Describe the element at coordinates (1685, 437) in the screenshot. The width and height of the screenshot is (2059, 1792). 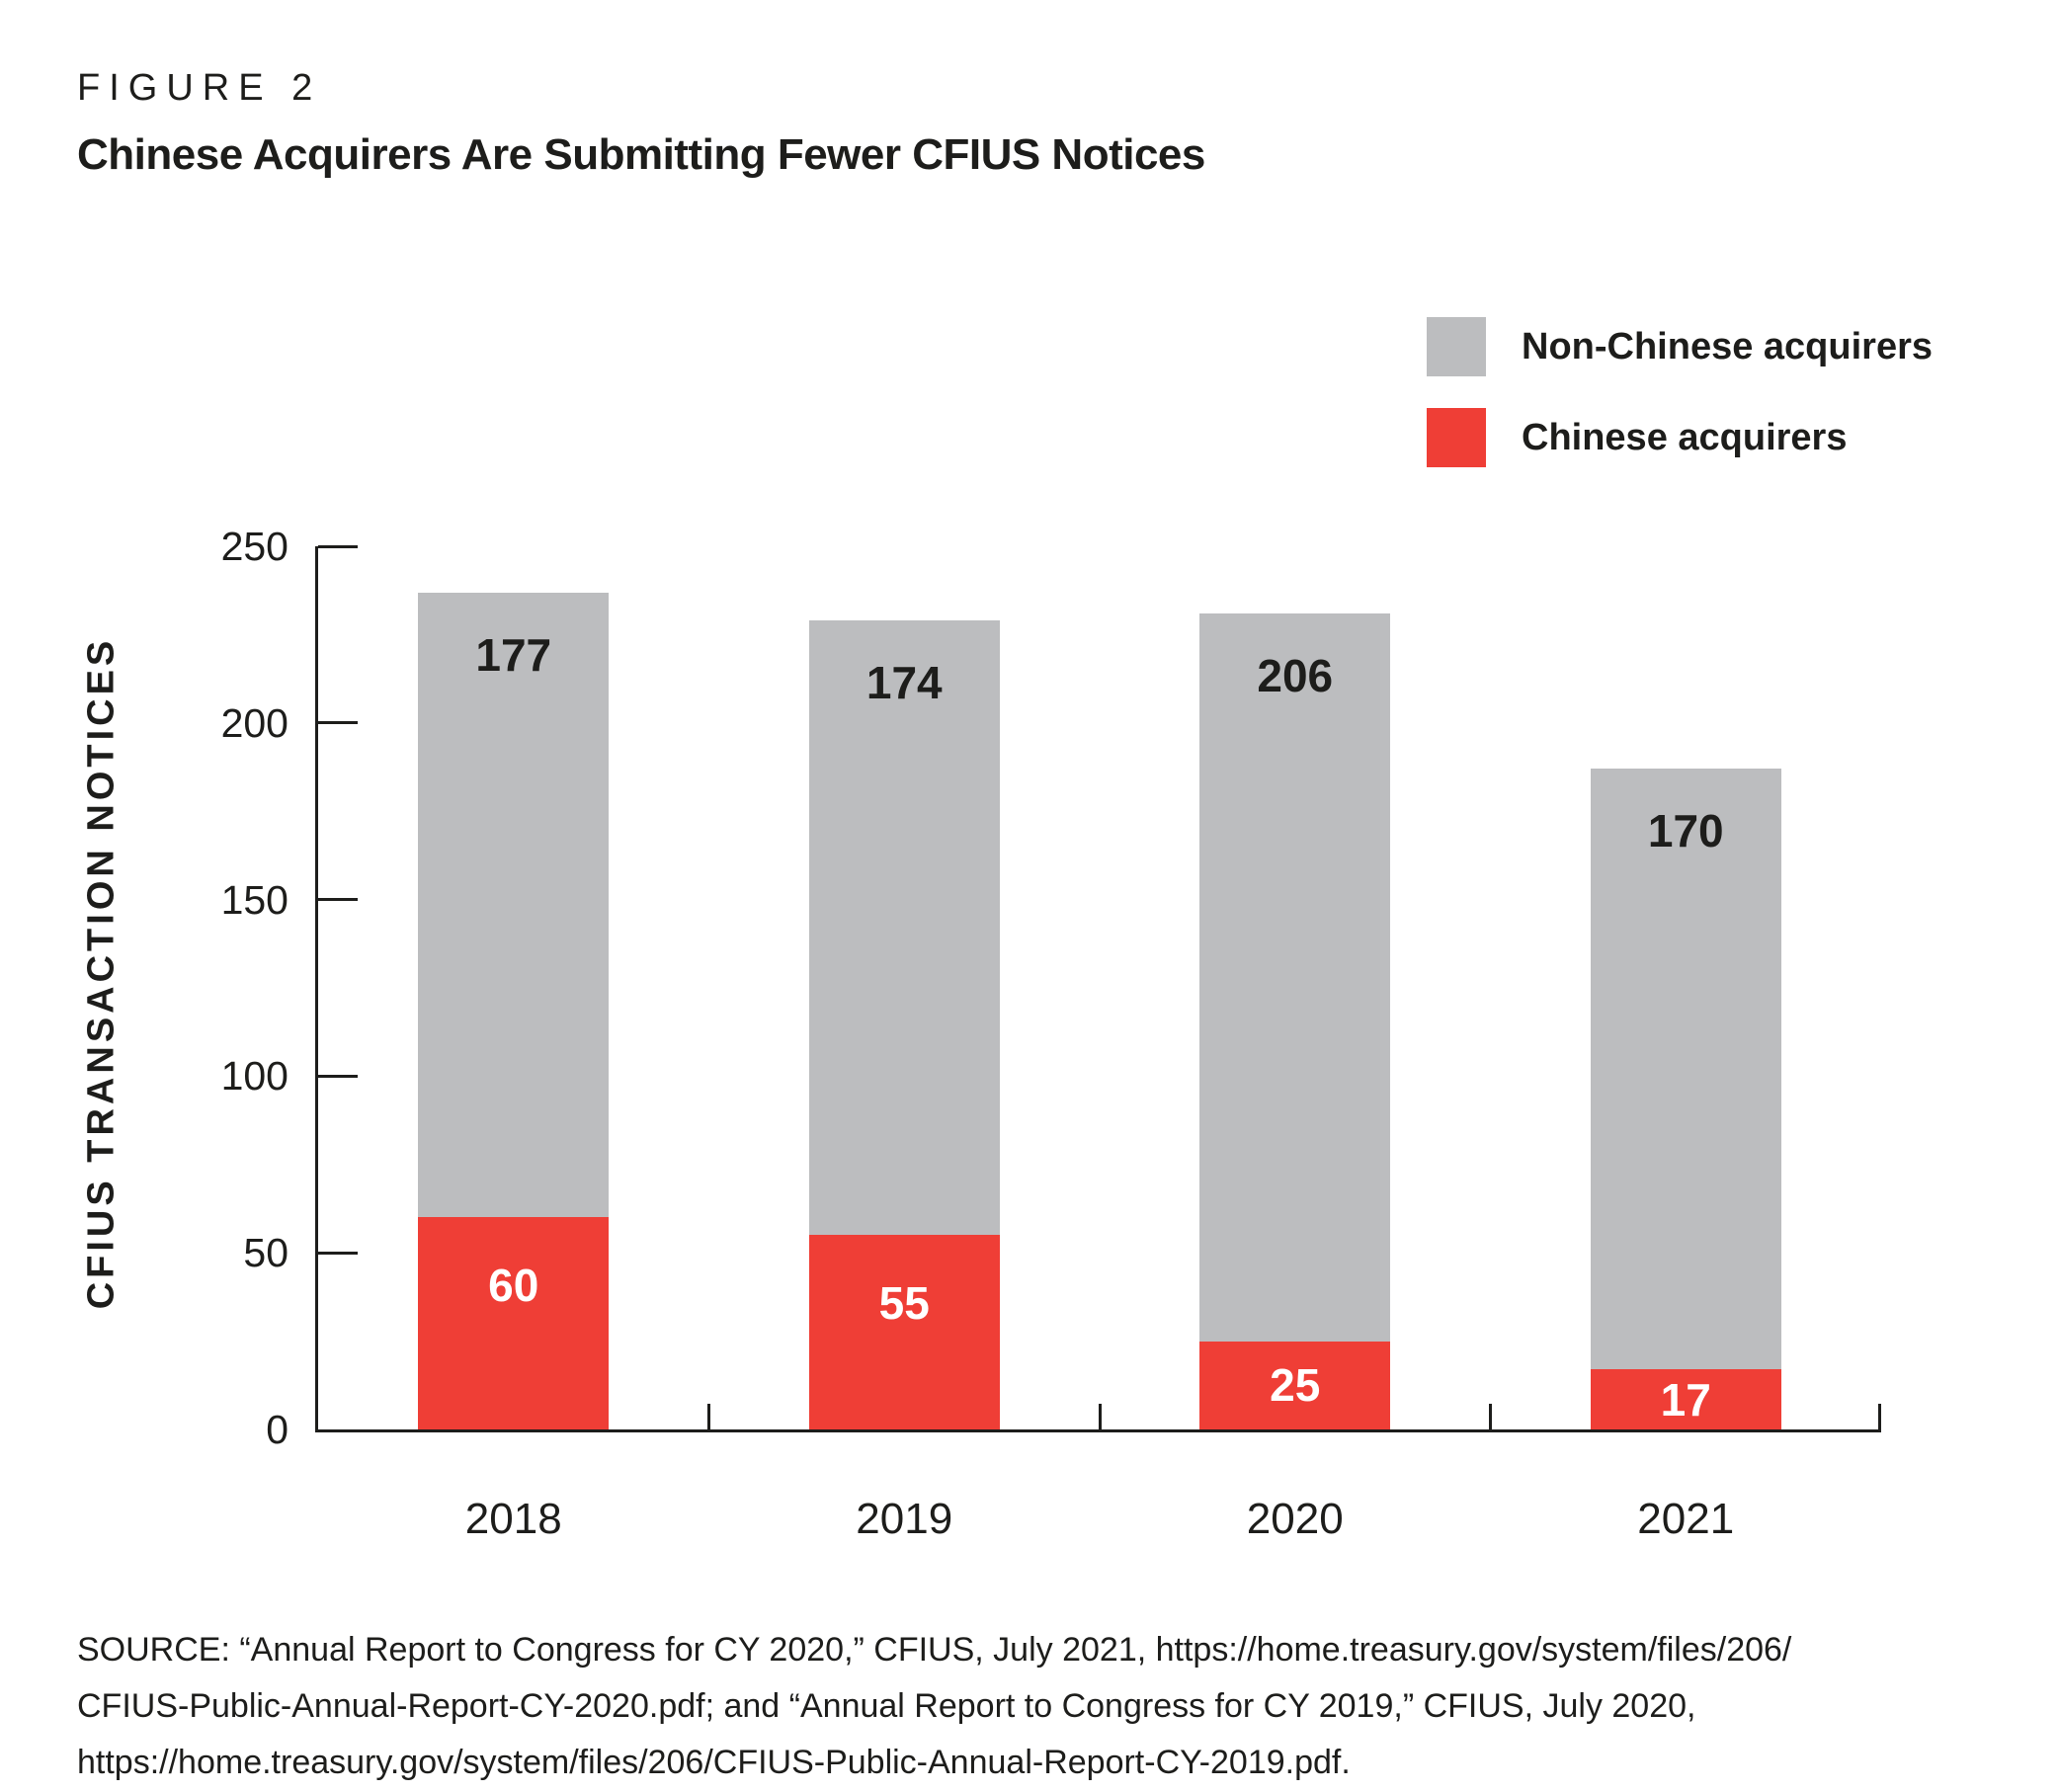
I see `legend-label: Chinese acquirers` at that location.